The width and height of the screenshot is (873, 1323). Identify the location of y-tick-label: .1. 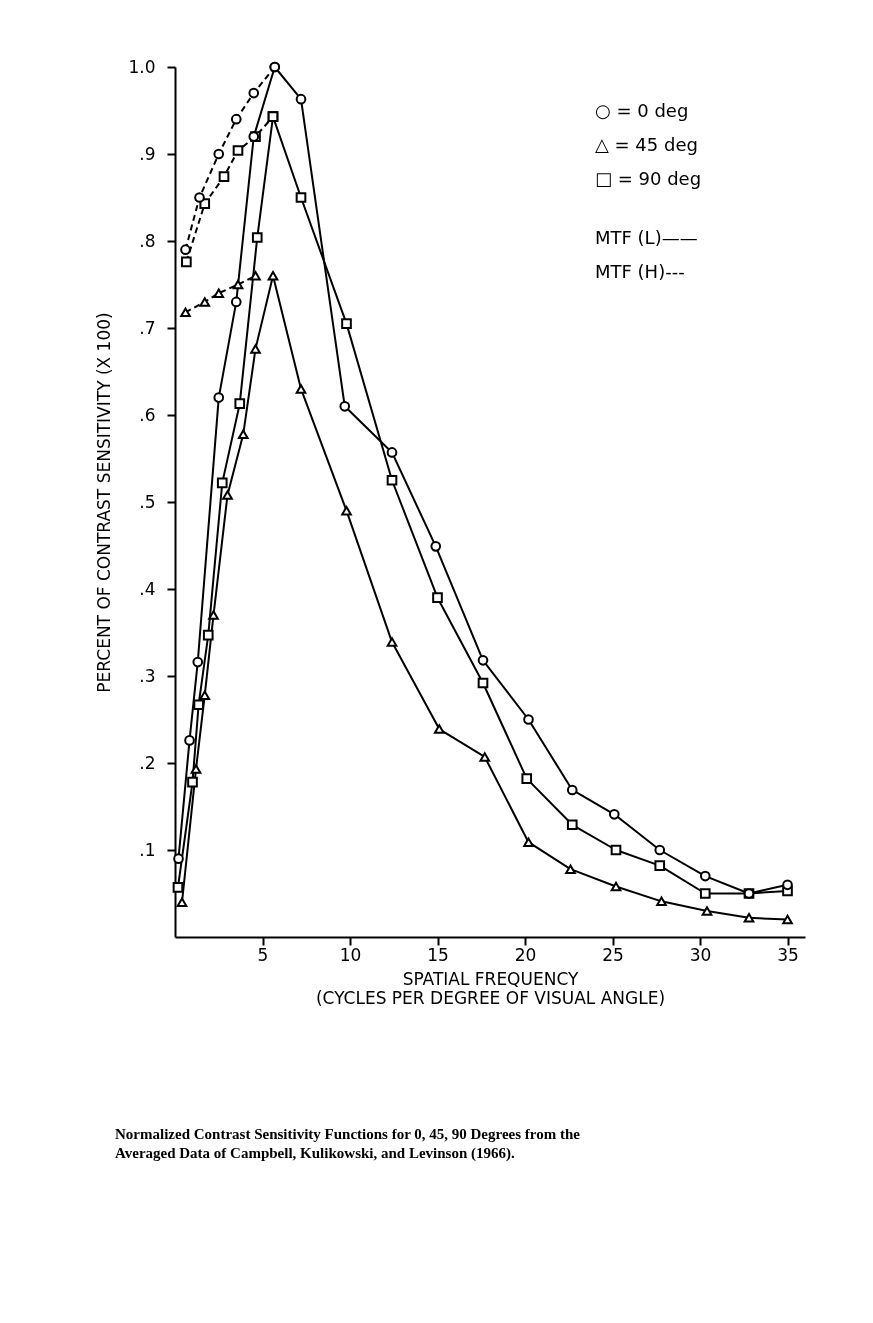
(147, 849).